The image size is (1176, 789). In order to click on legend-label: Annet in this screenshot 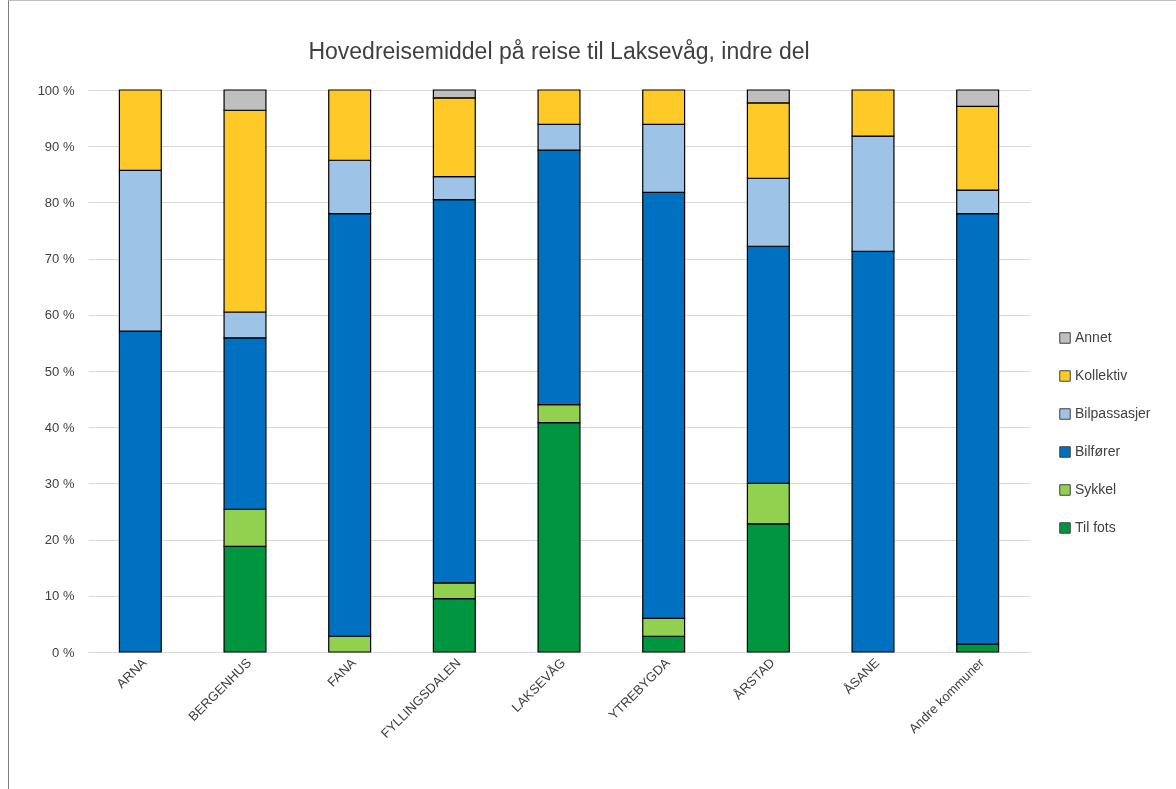, I will do `click(1093, 337)`.